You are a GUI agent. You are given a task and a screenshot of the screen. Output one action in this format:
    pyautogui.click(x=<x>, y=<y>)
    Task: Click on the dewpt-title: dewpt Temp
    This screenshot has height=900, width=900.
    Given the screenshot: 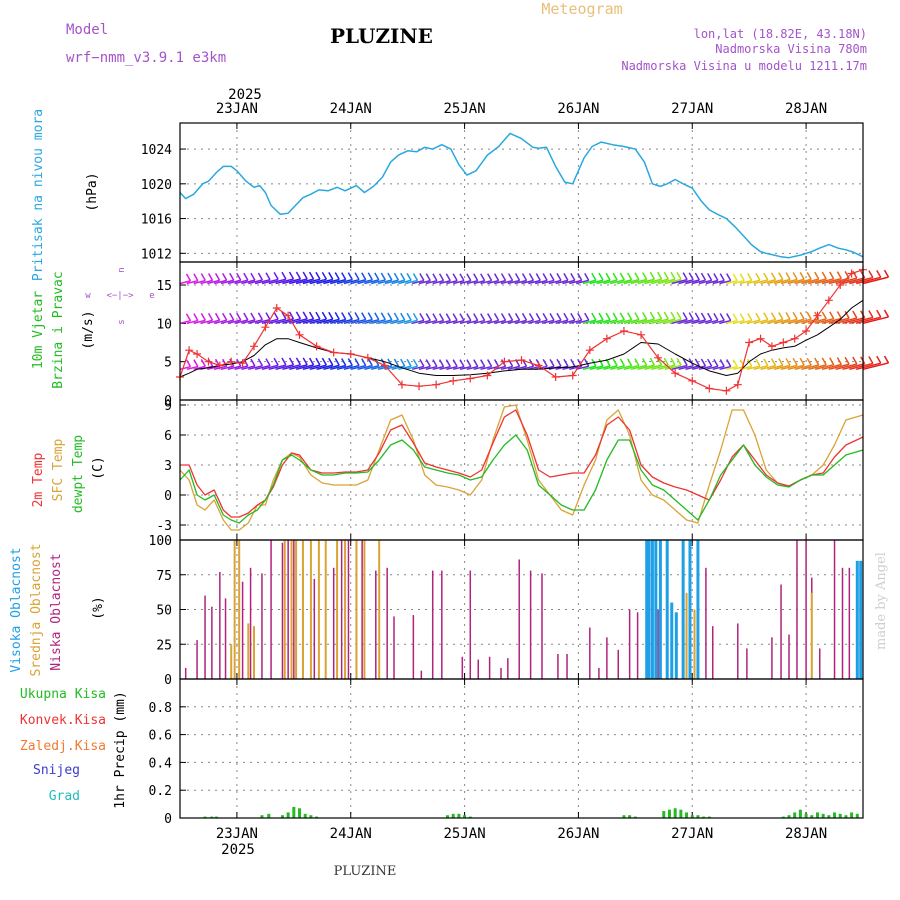 What is the action you would take?
    pyautogui.click(x=78, y=474)
    